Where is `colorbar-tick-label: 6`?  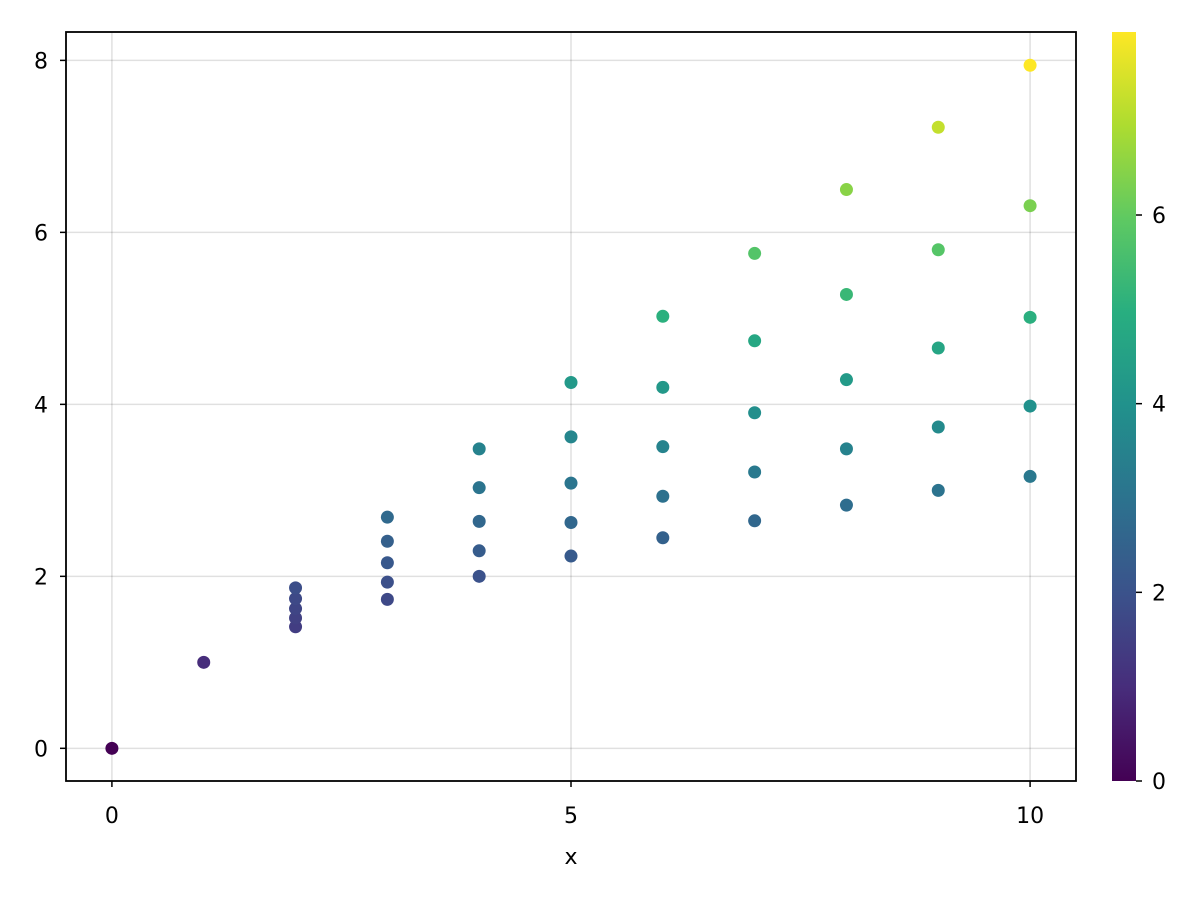
colorbar-tick-label: 6 is located at coordinates (1159, 216).